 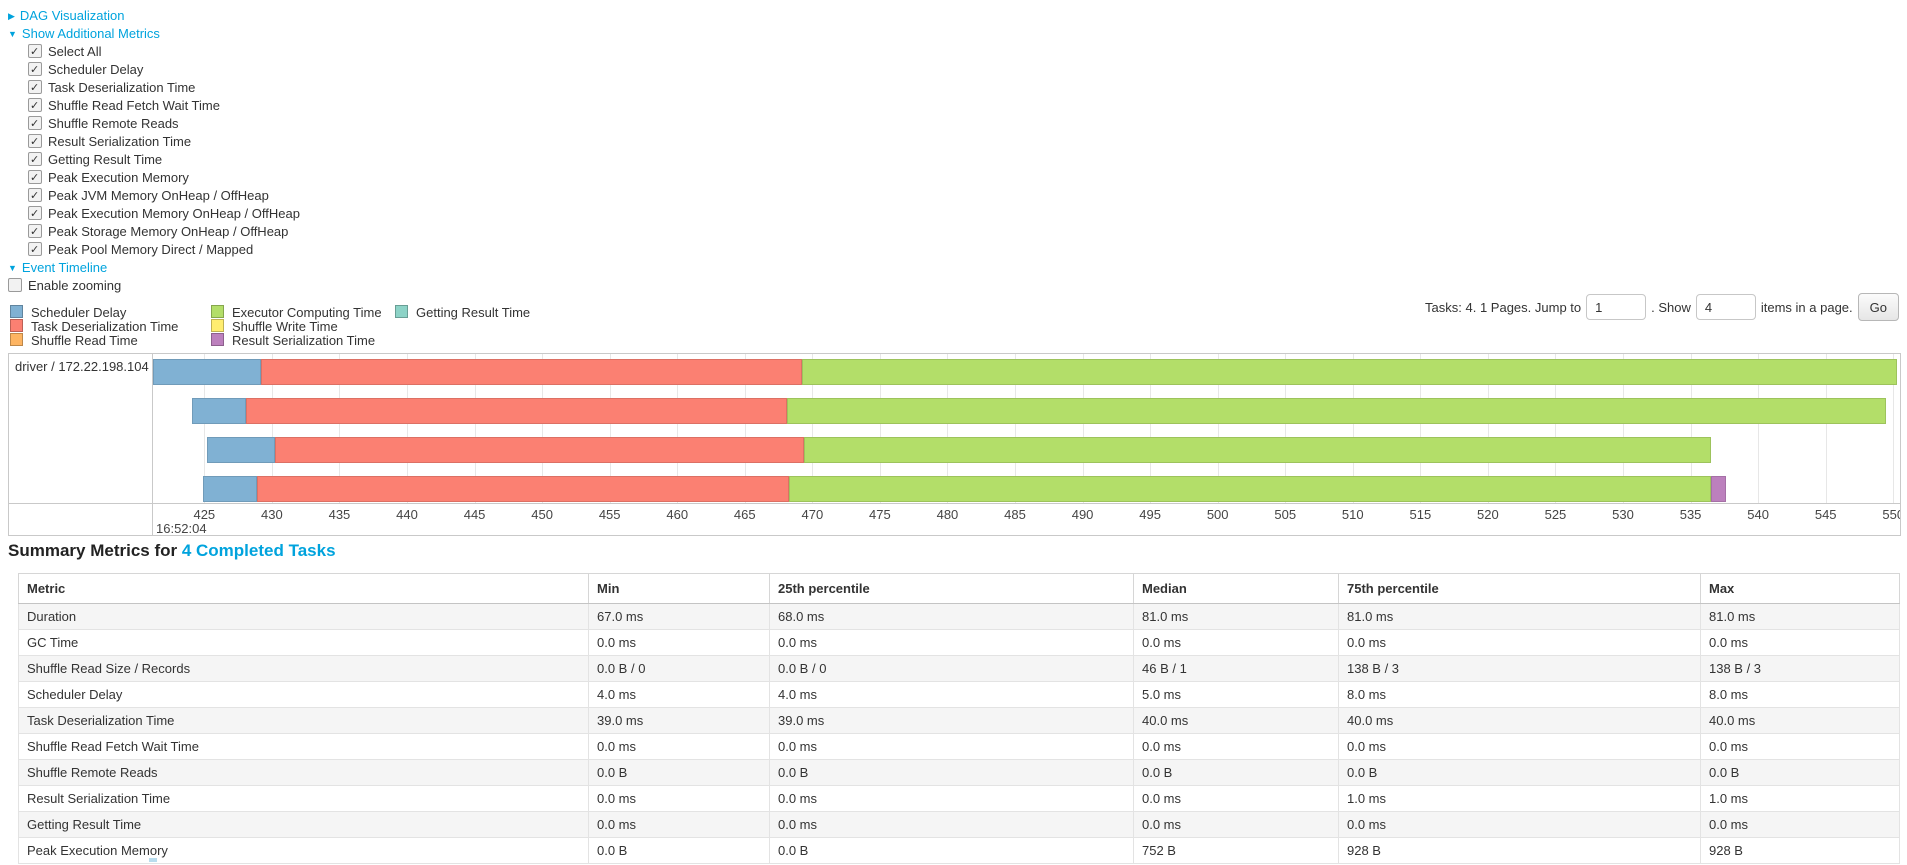 What do you see at coordinates (154, 16) in the screenshot?
I see `dag-visualization-toggle: ▶ DAG Visualization` at bounding box center [154, 16].